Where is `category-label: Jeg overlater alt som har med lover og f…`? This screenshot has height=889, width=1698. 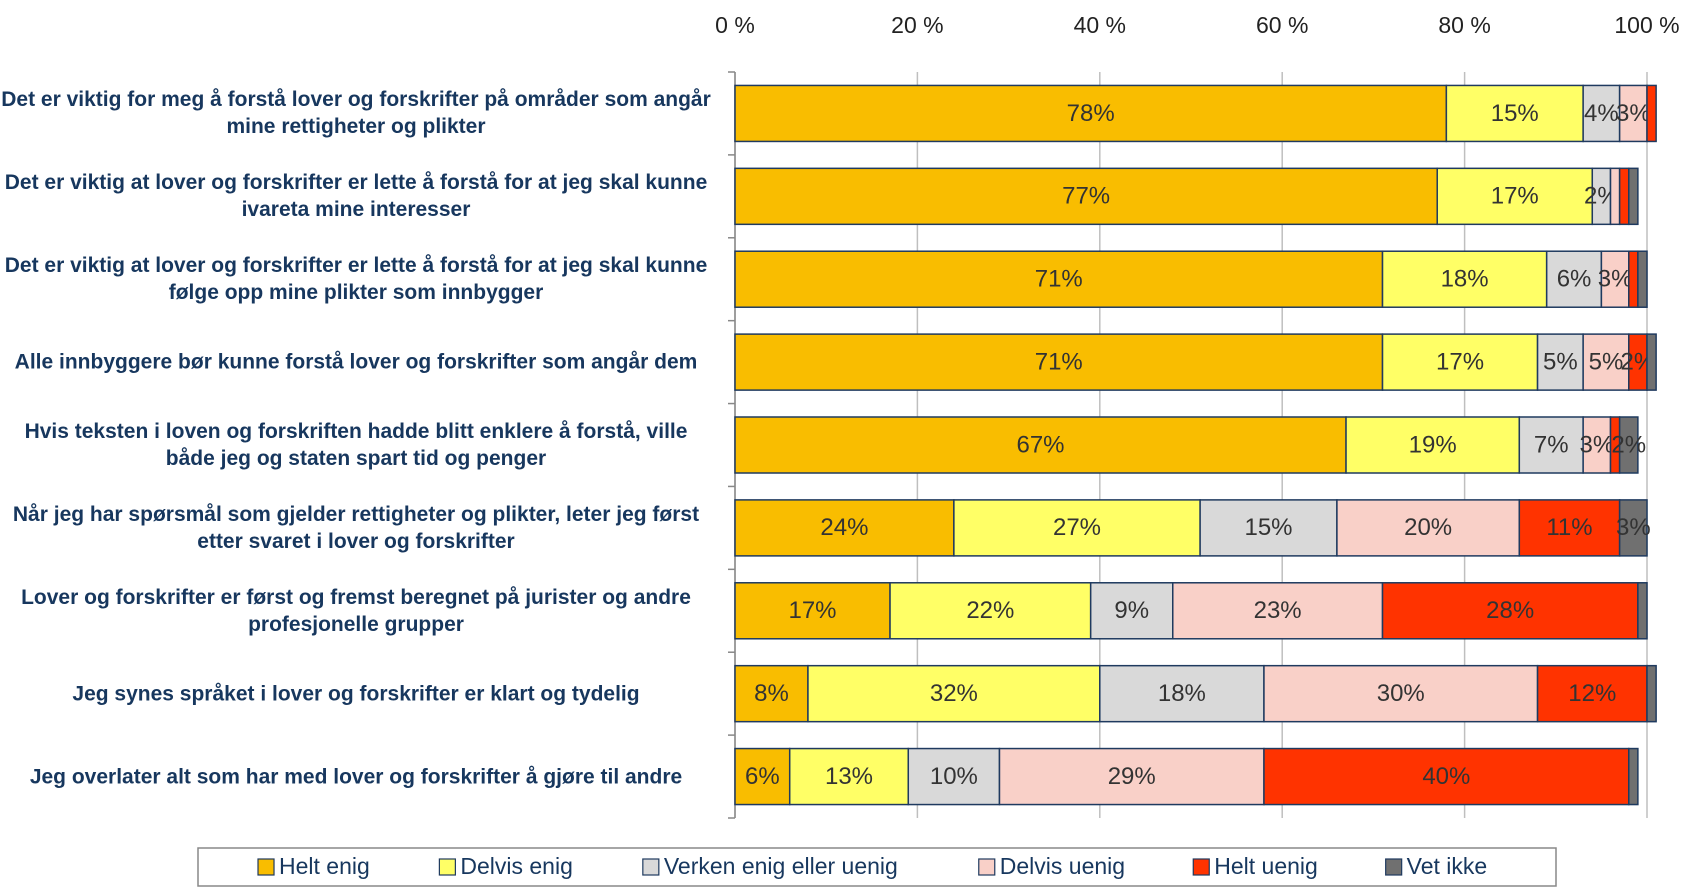
category-label: Jeg overlater alt som har med lover og f… is located at coordinates (356, 777).